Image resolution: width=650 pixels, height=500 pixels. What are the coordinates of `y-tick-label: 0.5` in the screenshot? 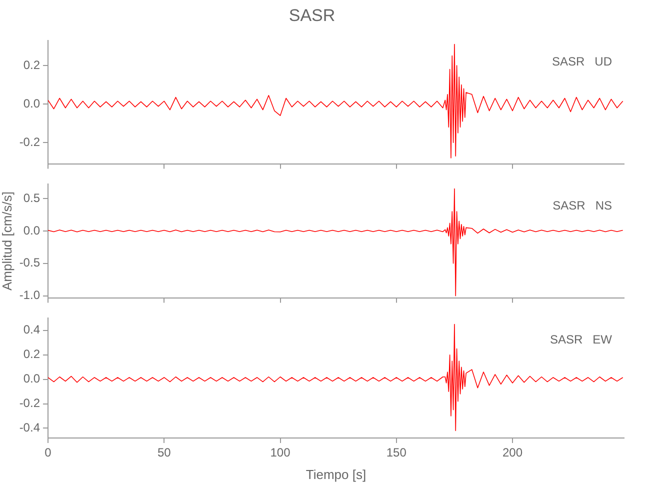 It's located at (31, 197).